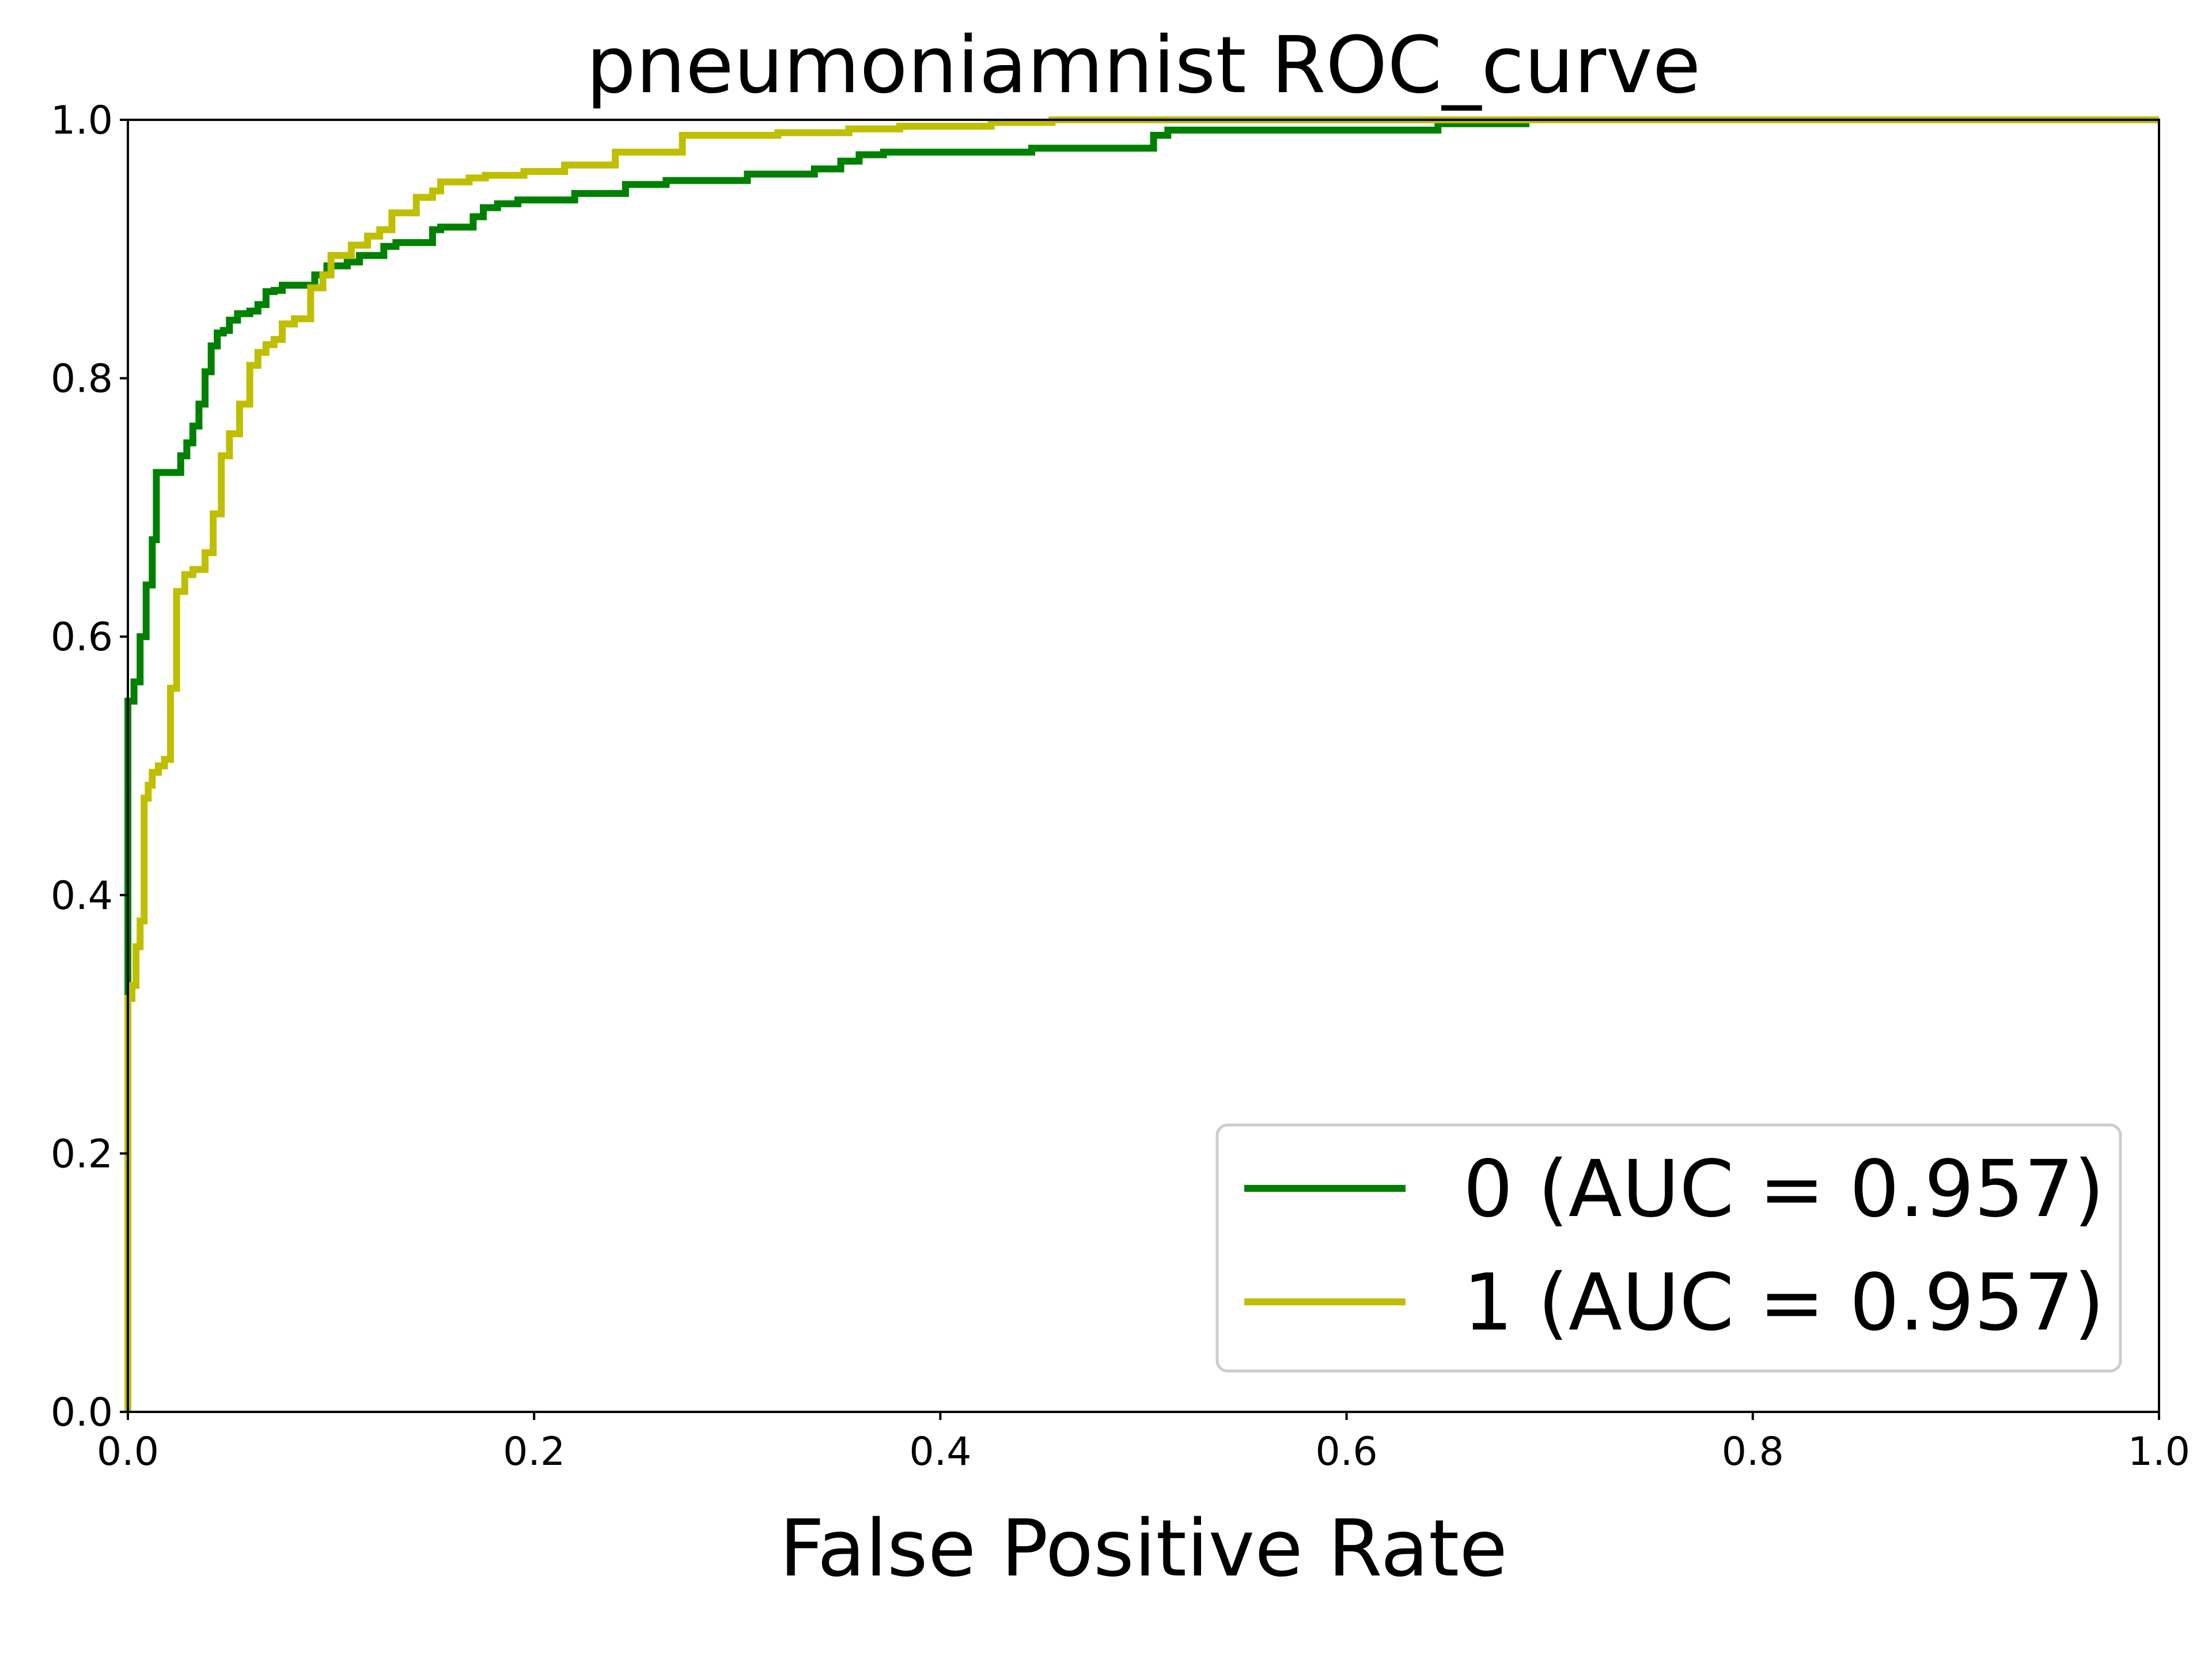 The width and height of the screenshot is (2212, 1659). Describe the element at coordinates (2159, 1452) in the screenshot. I see `x-tick-label: 1.0` at that location.